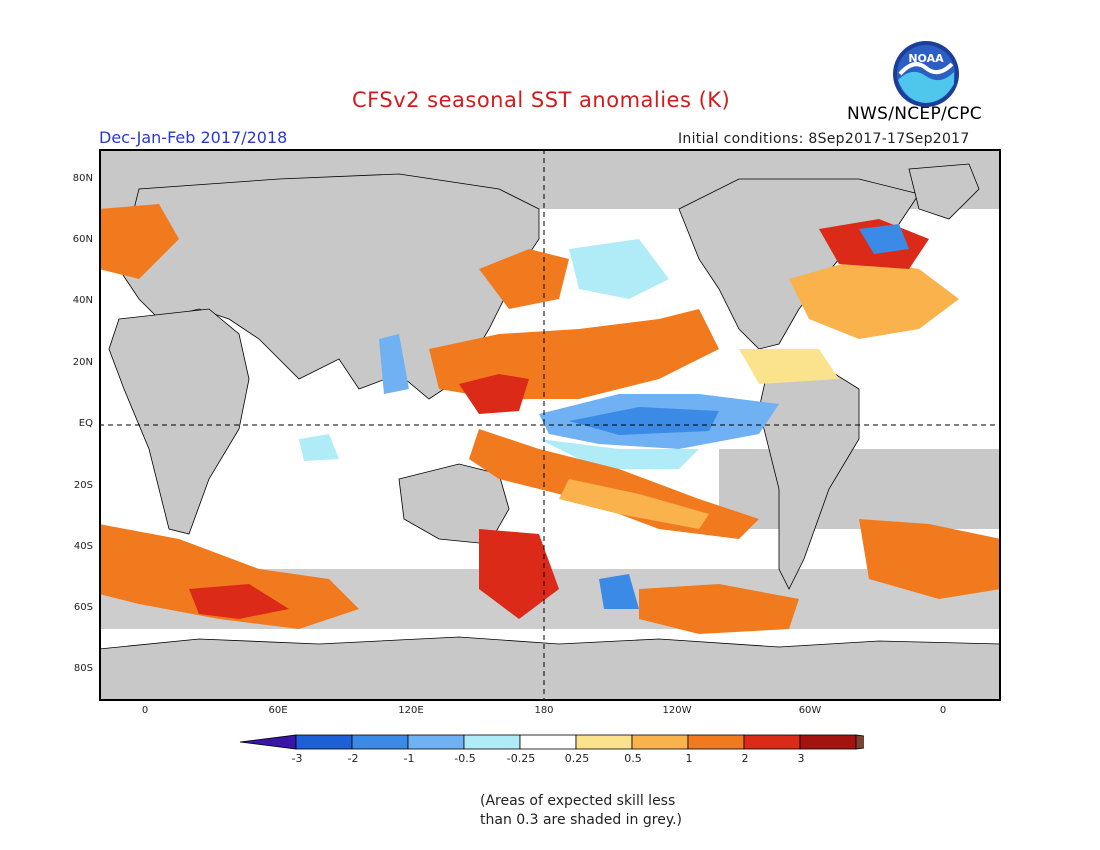 This screenshot has height=850, width=1100. Describe the element at coordinates (809, 476) in the screenshot. I see `south-america-landmass` at that location.